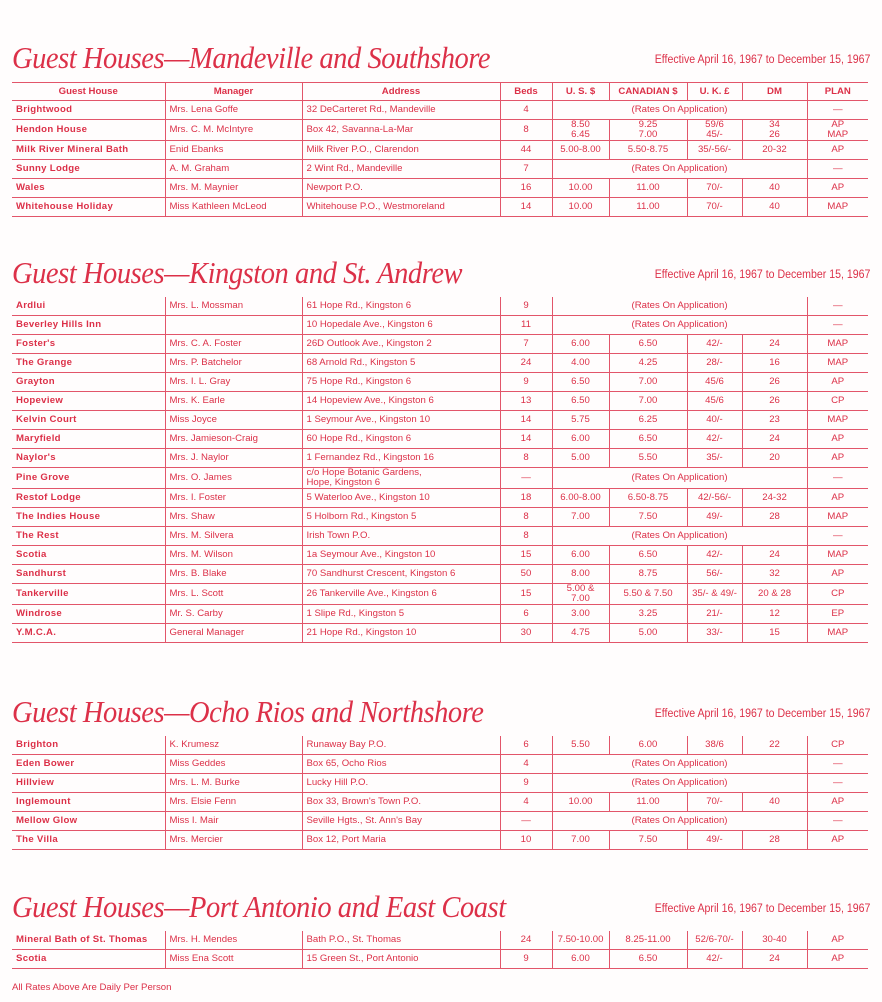 This screenshot has height=1002, width=882. What do you see at coordinates (714, 91) in the screenshot?
I see `column-header: U. K. £` at bounding box center [714, 91].